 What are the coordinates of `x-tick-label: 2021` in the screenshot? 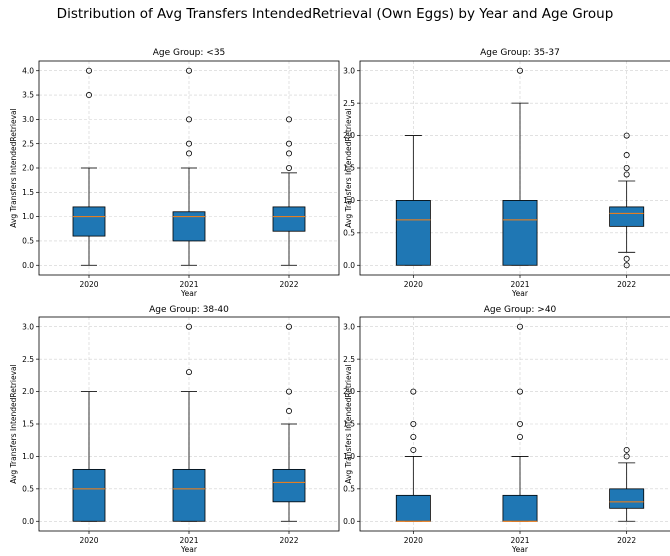 It's located at (188, 284).